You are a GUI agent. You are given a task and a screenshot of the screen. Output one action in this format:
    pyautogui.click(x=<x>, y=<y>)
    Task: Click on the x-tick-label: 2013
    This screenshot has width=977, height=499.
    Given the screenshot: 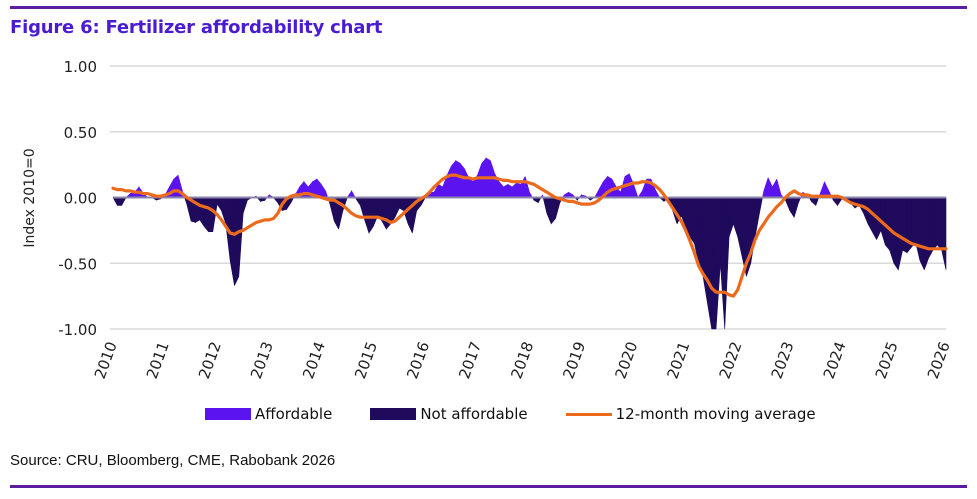 What is the action you would take?
    pyautogui.click(x=262, y=360)
    